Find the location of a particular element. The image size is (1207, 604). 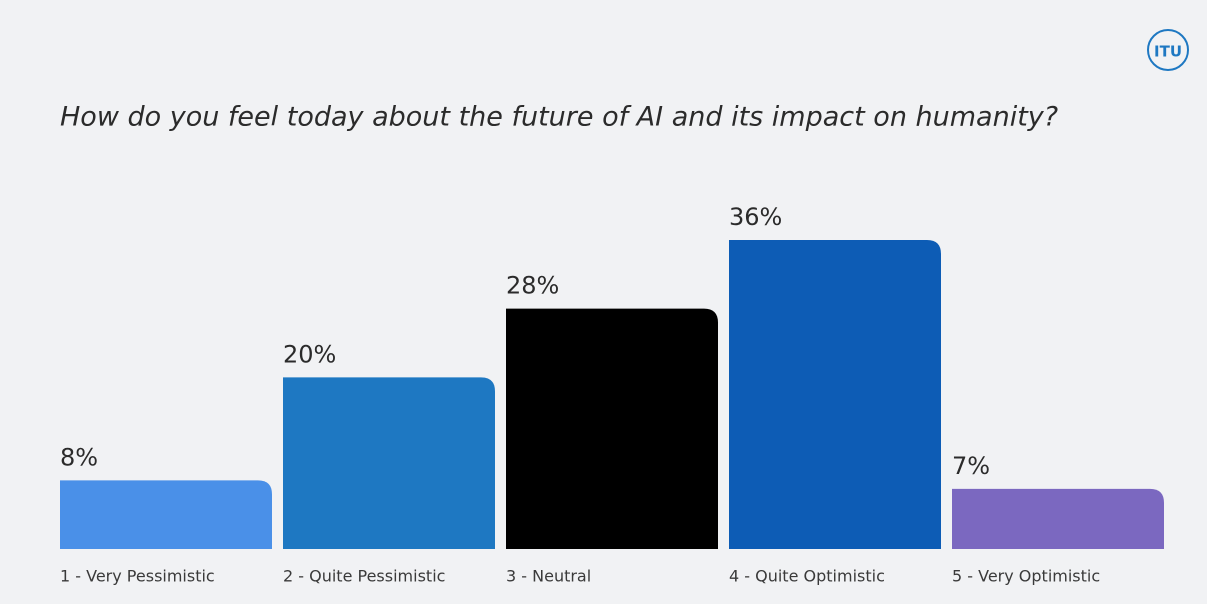

logo-ring is located at coordinates (1168, 50).